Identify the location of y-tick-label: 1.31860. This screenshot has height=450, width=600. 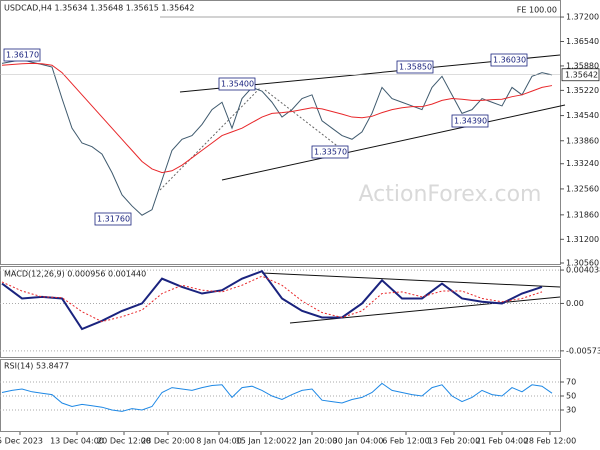
(582, 214).